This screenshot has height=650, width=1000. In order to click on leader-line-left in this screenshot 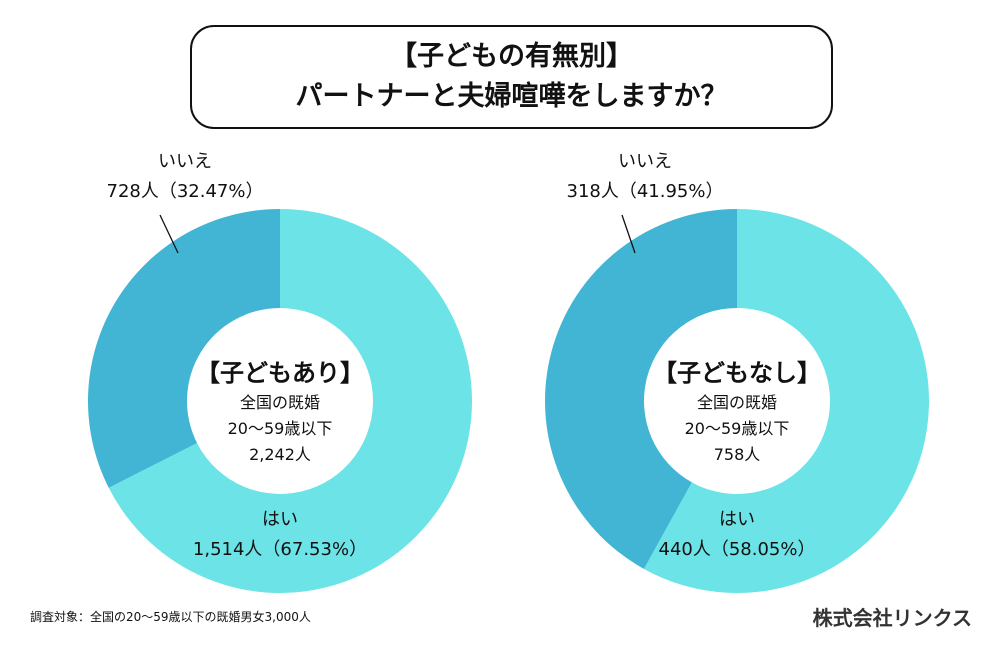, I will do `click(169, 234)`.